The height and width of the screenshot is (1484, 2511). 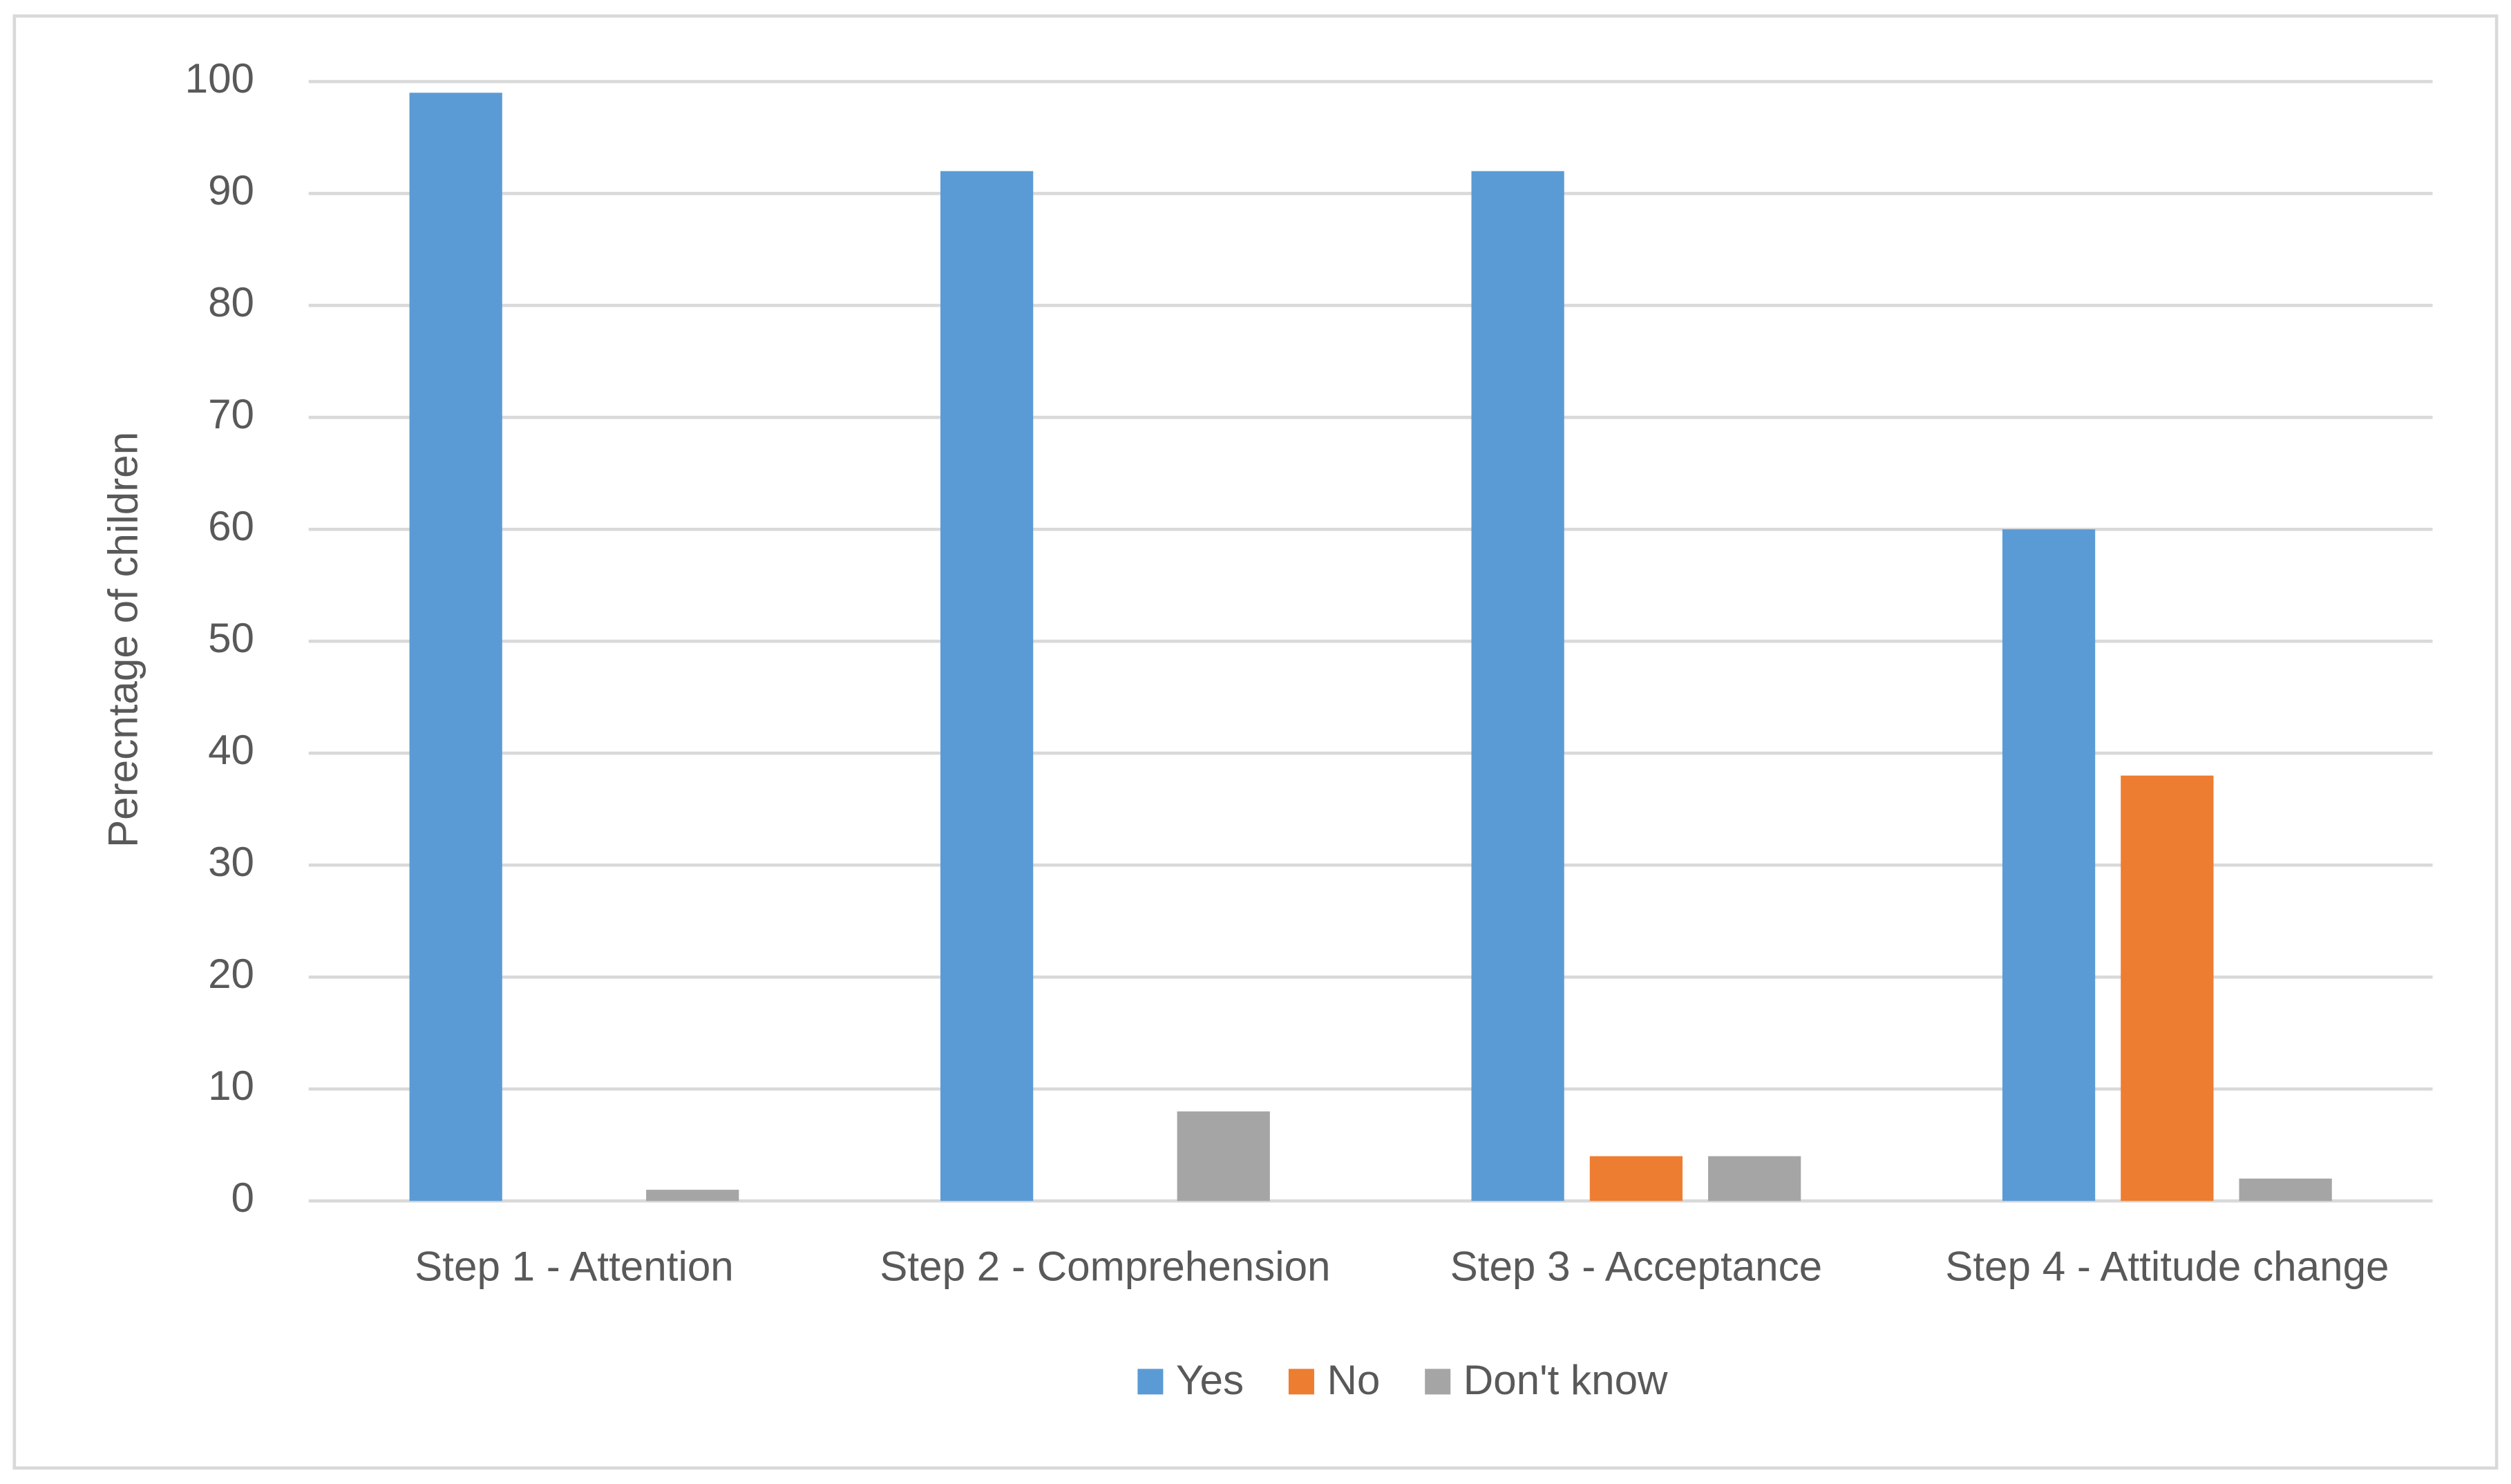 I want to click on legend-label: Don't know, so click(x=1565, y=1380).